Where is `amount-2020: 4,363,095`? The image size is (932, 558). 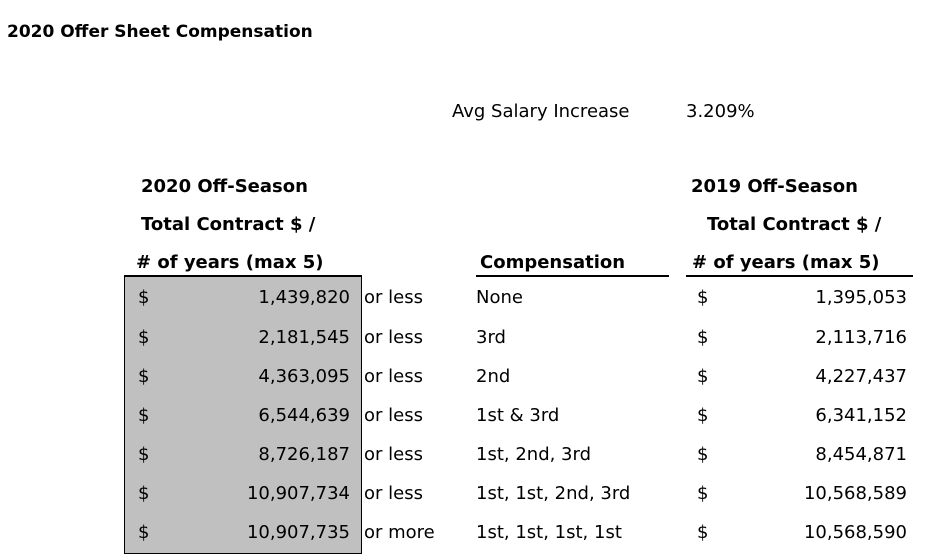
amount-2020: 4,363,095 is located at coordinates (304, 376).